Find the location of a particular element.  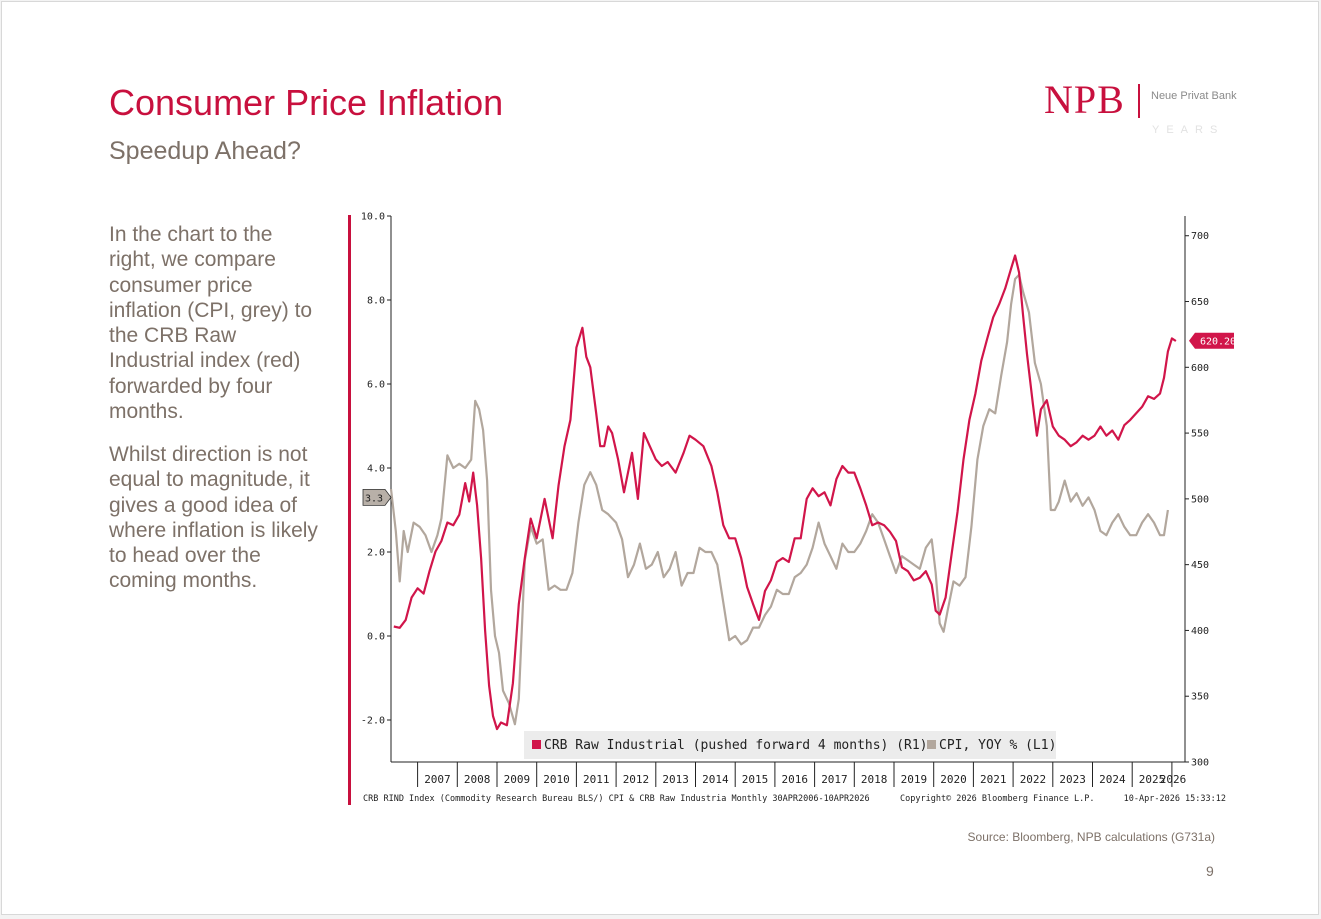

x-tick-label: 2015 is located at coordinates (755, 779).